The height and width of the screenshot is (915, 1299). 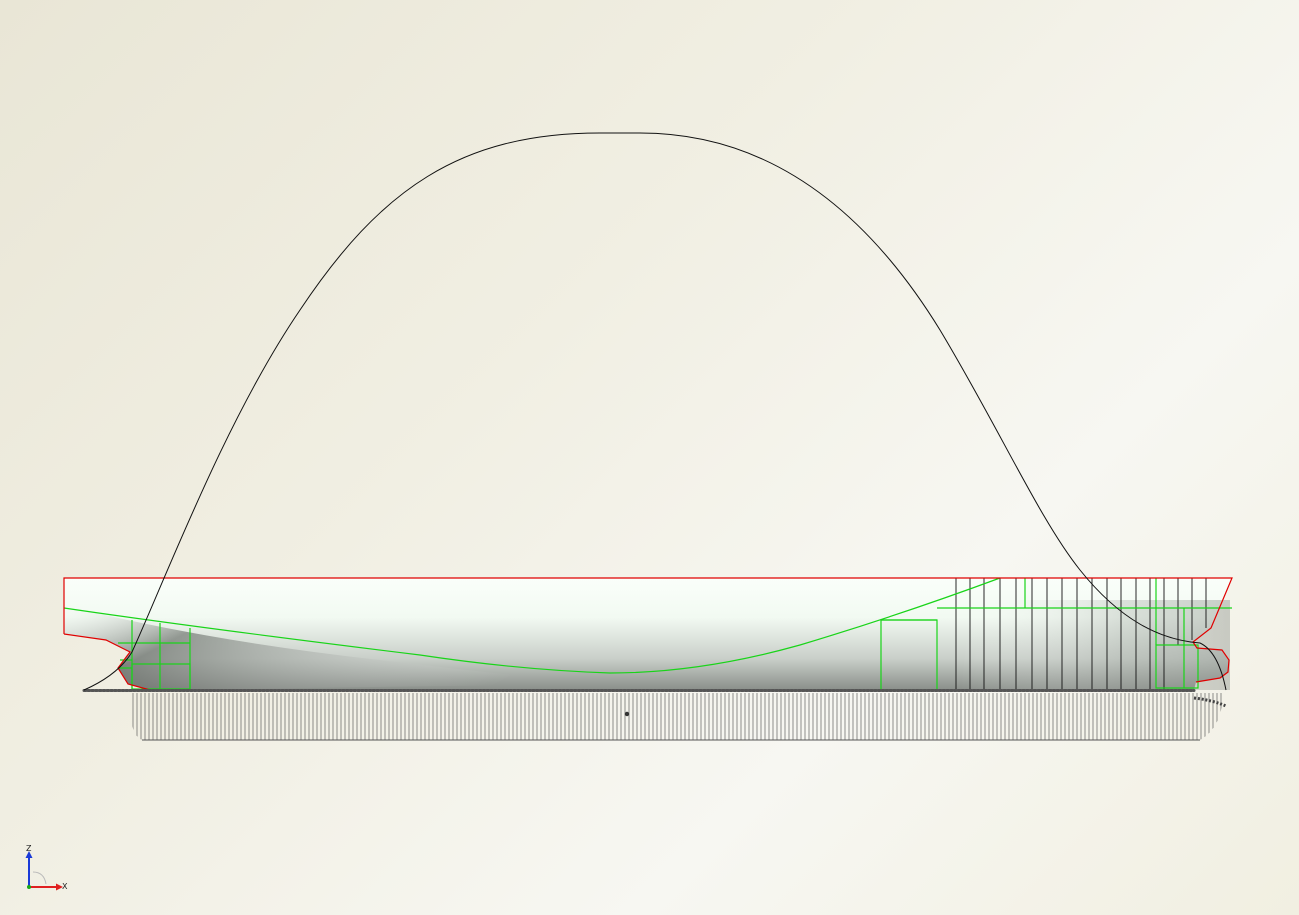 What do you see at coordinates (1081, 634) in the screenshot?
I see `station-lines` at bounding box center [1081, 634].